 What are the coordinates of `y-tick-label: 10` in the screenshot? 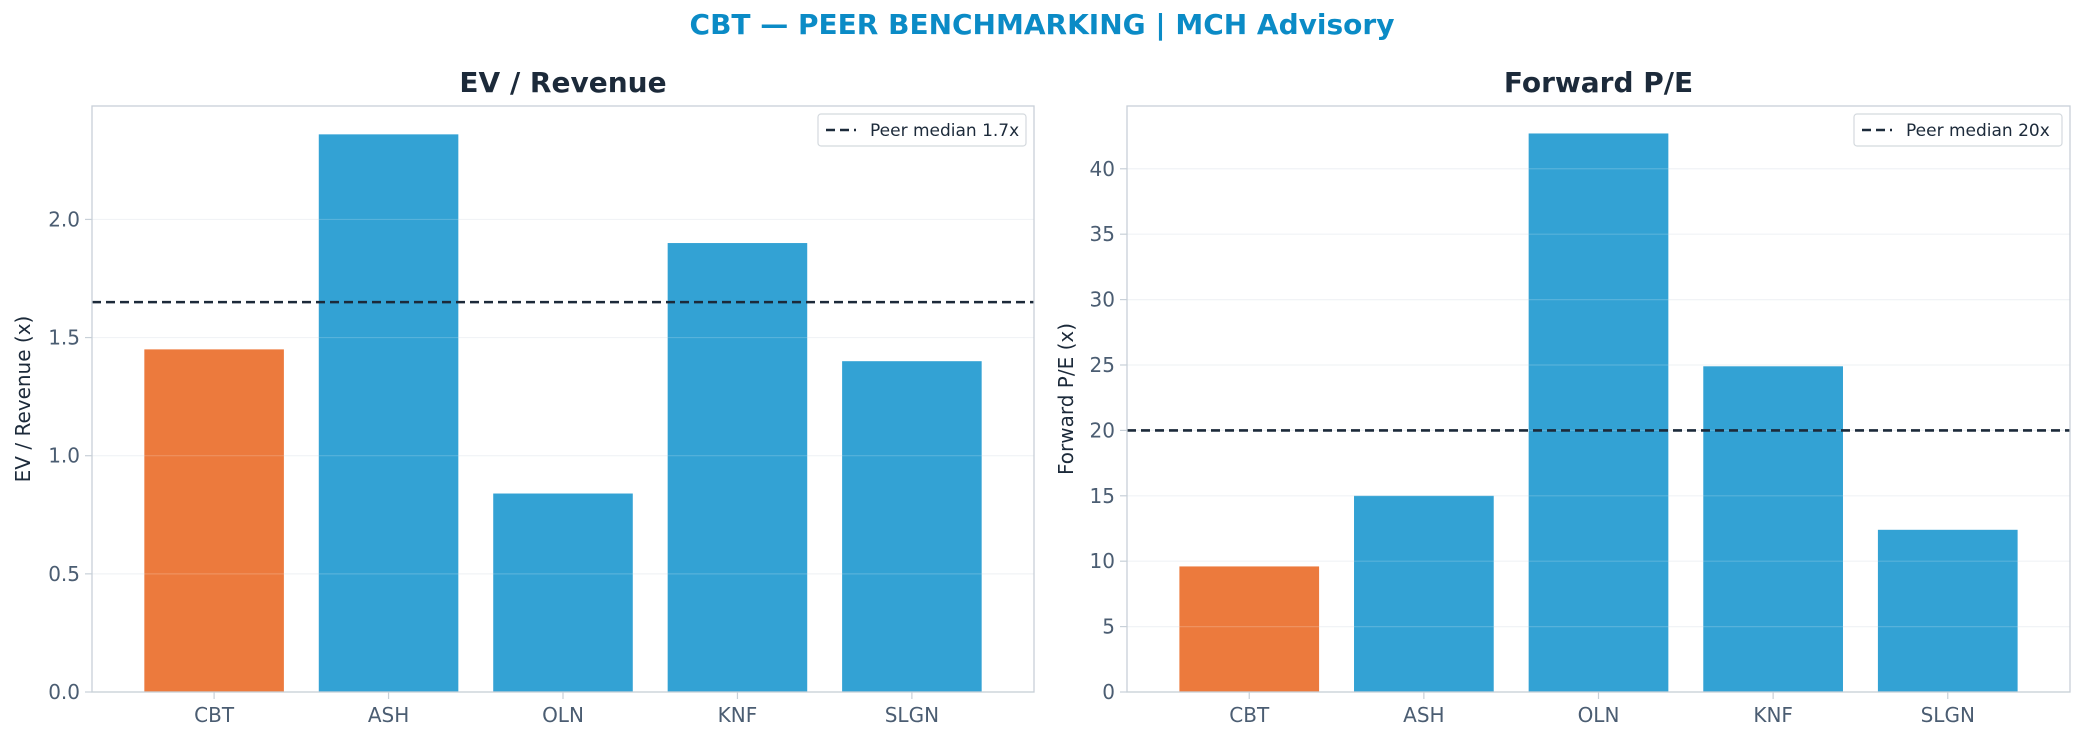 It's located at (1102, 561).